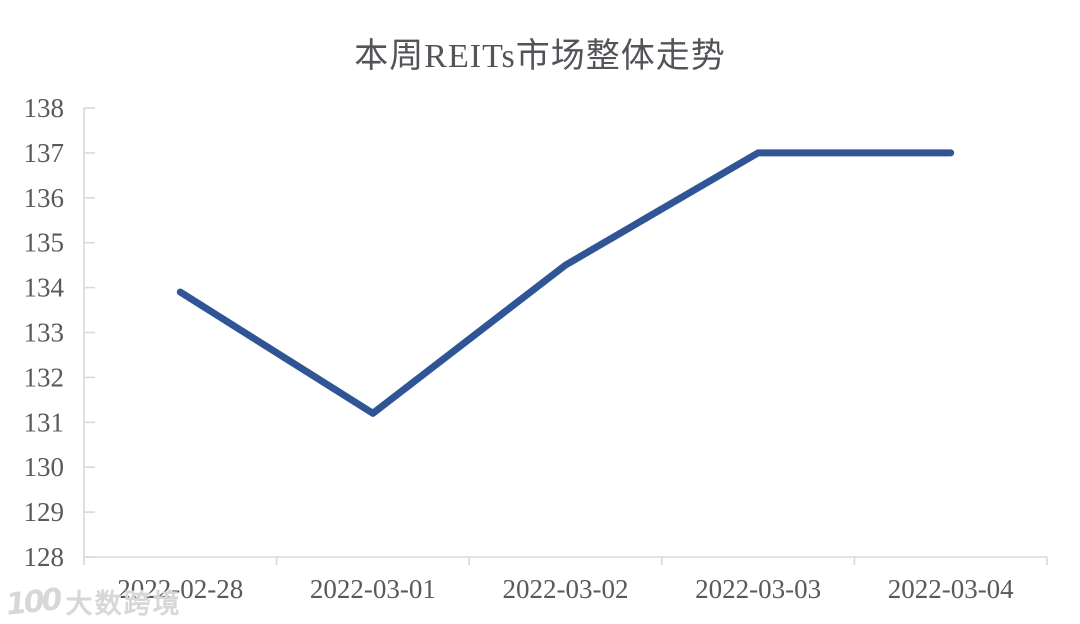 Image resolution: width=1080 pixels, height=624 pixels. Describe the element at coordinates (123, 604) in the screenshot. I see `watermark-brand-text: 大数跨境` at that location.